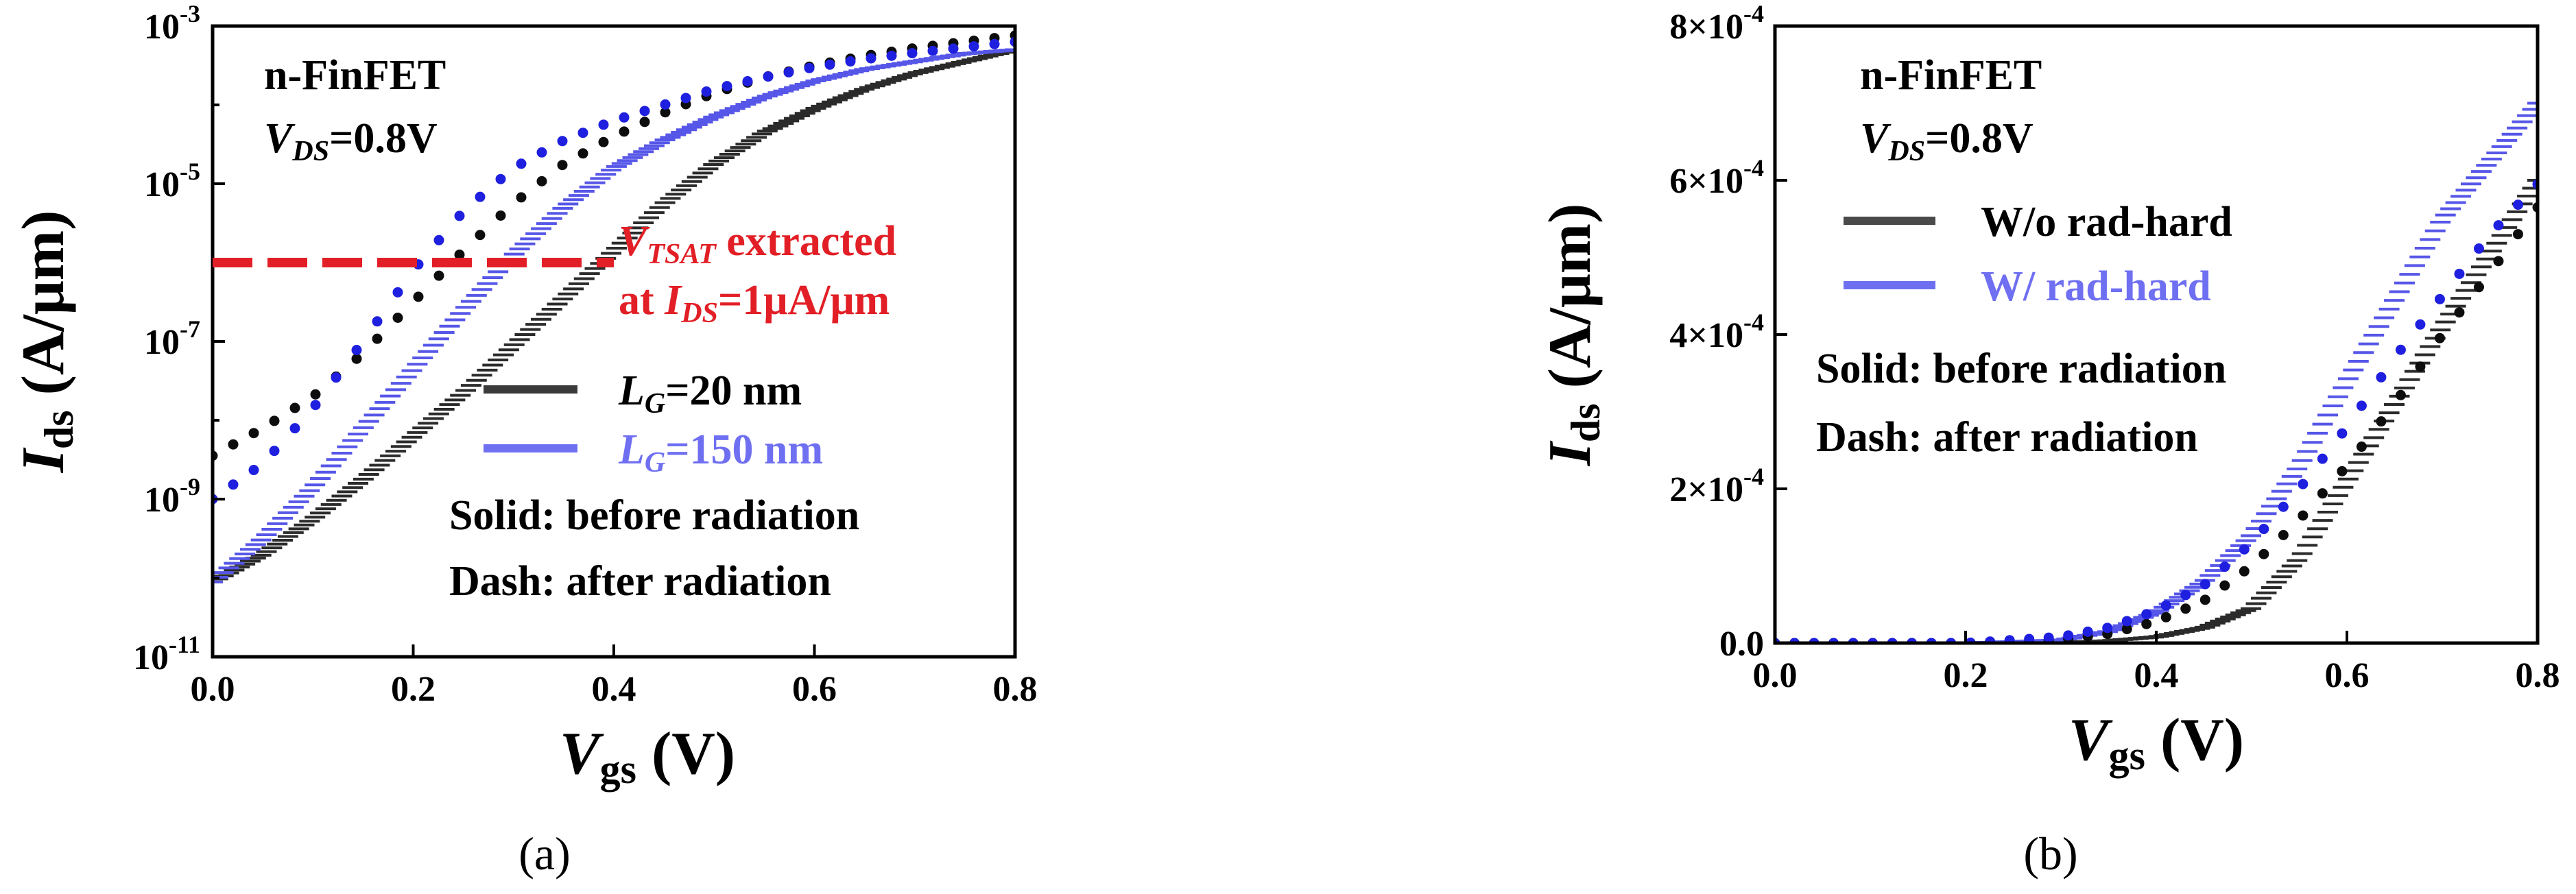 This screenshot has width=2576, height=894. Describe the element at coordinates (1572, 336) in the screenshot. I see `chart-b-y-axis-label: Ids (A/μm)` at that location.